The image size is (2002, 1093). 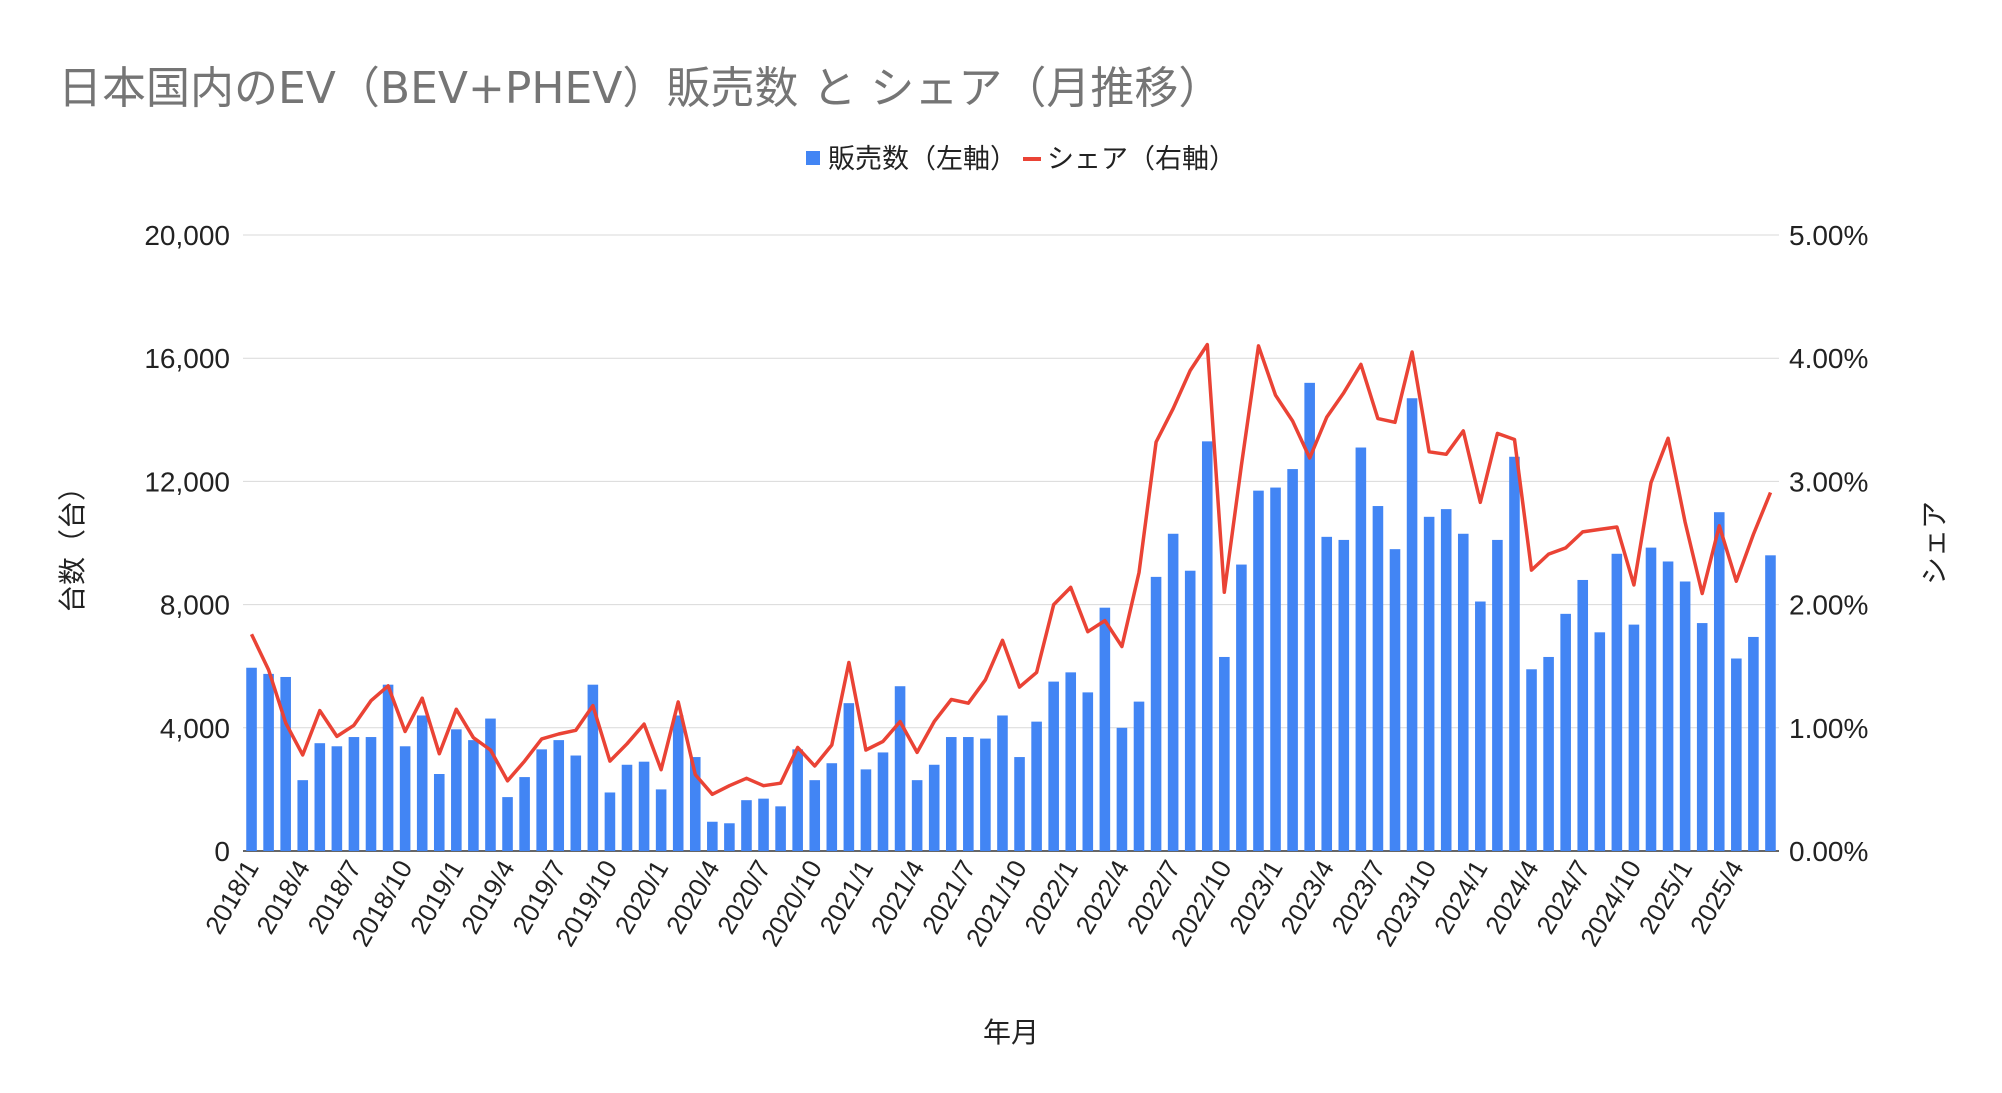 I want to click on y-right-tick-label: 1.00%, so click(x=1828, y=728).